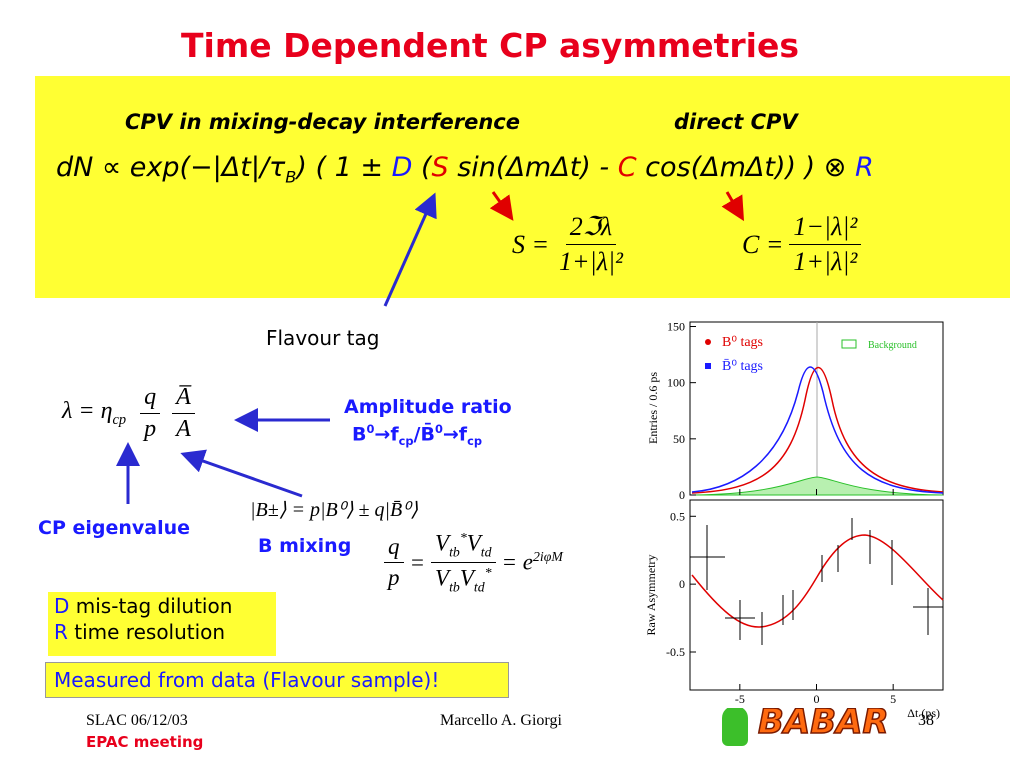 This screenshot has height=768, width=1024. Describe the element at coordinates (849, 344) in the screenshot. I see `background-swatch` at that location.